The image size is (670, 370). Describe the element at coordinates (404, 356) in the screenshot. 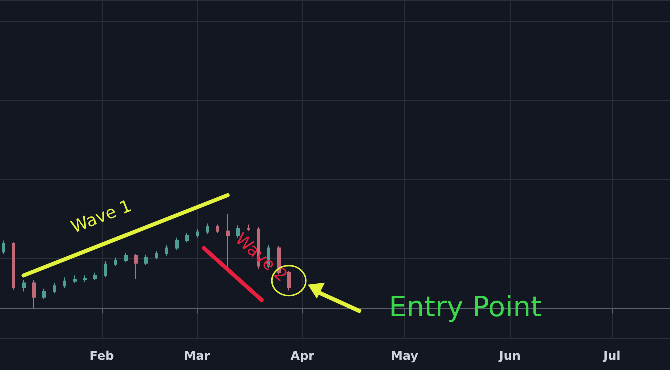

I see `x-tick-label: May` at that location.